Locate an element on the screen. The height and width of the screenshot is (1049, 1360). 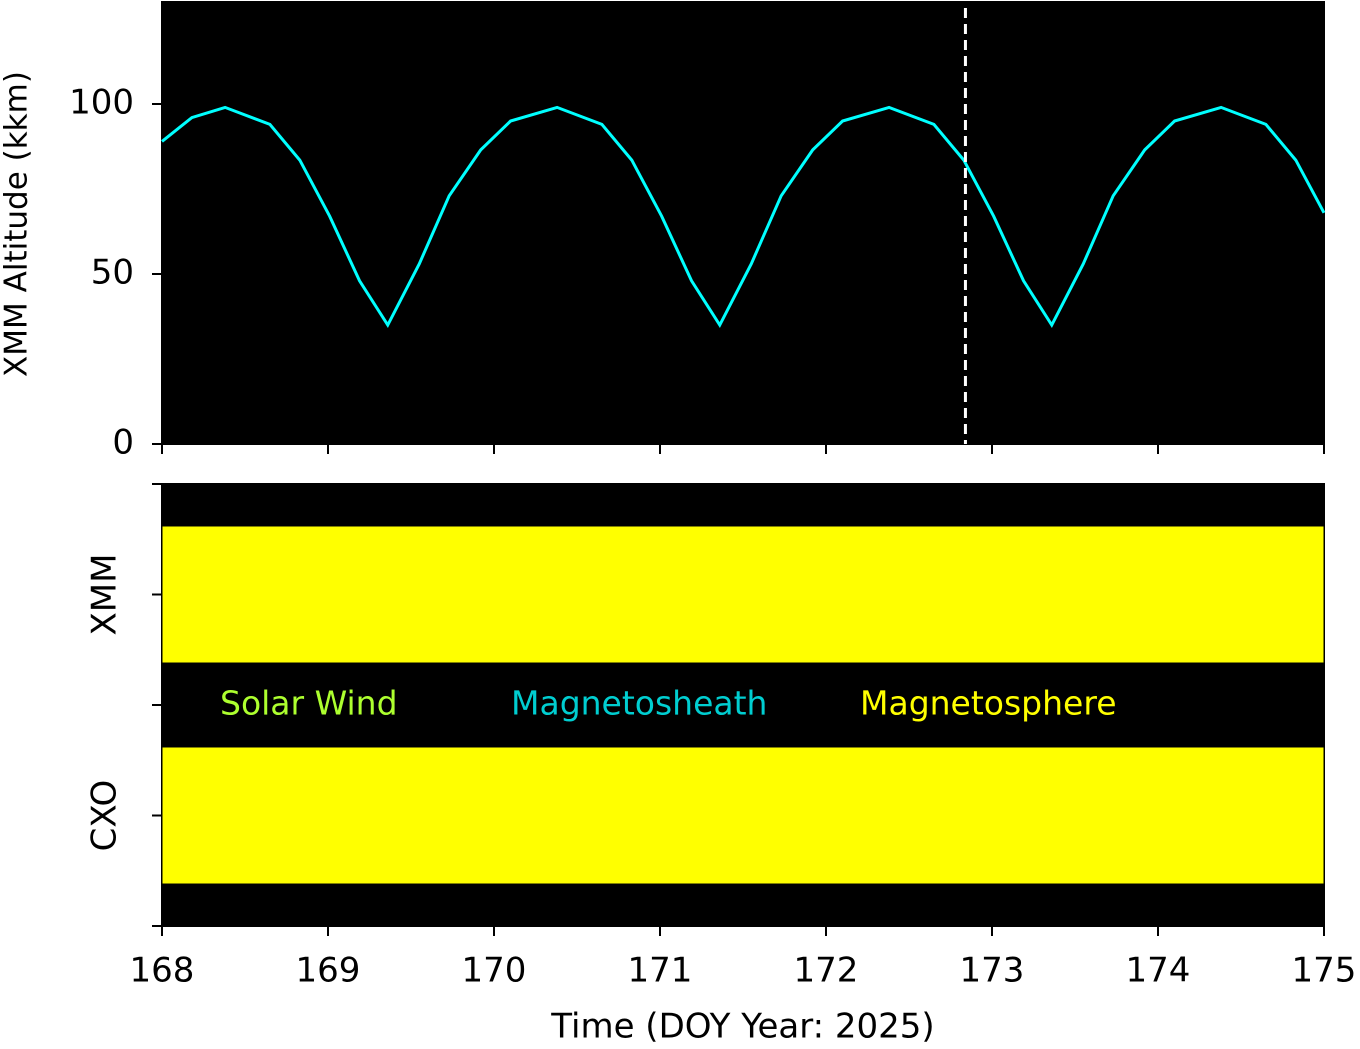
legend-label: Magnetosheath is located at coordinates (639, 703).